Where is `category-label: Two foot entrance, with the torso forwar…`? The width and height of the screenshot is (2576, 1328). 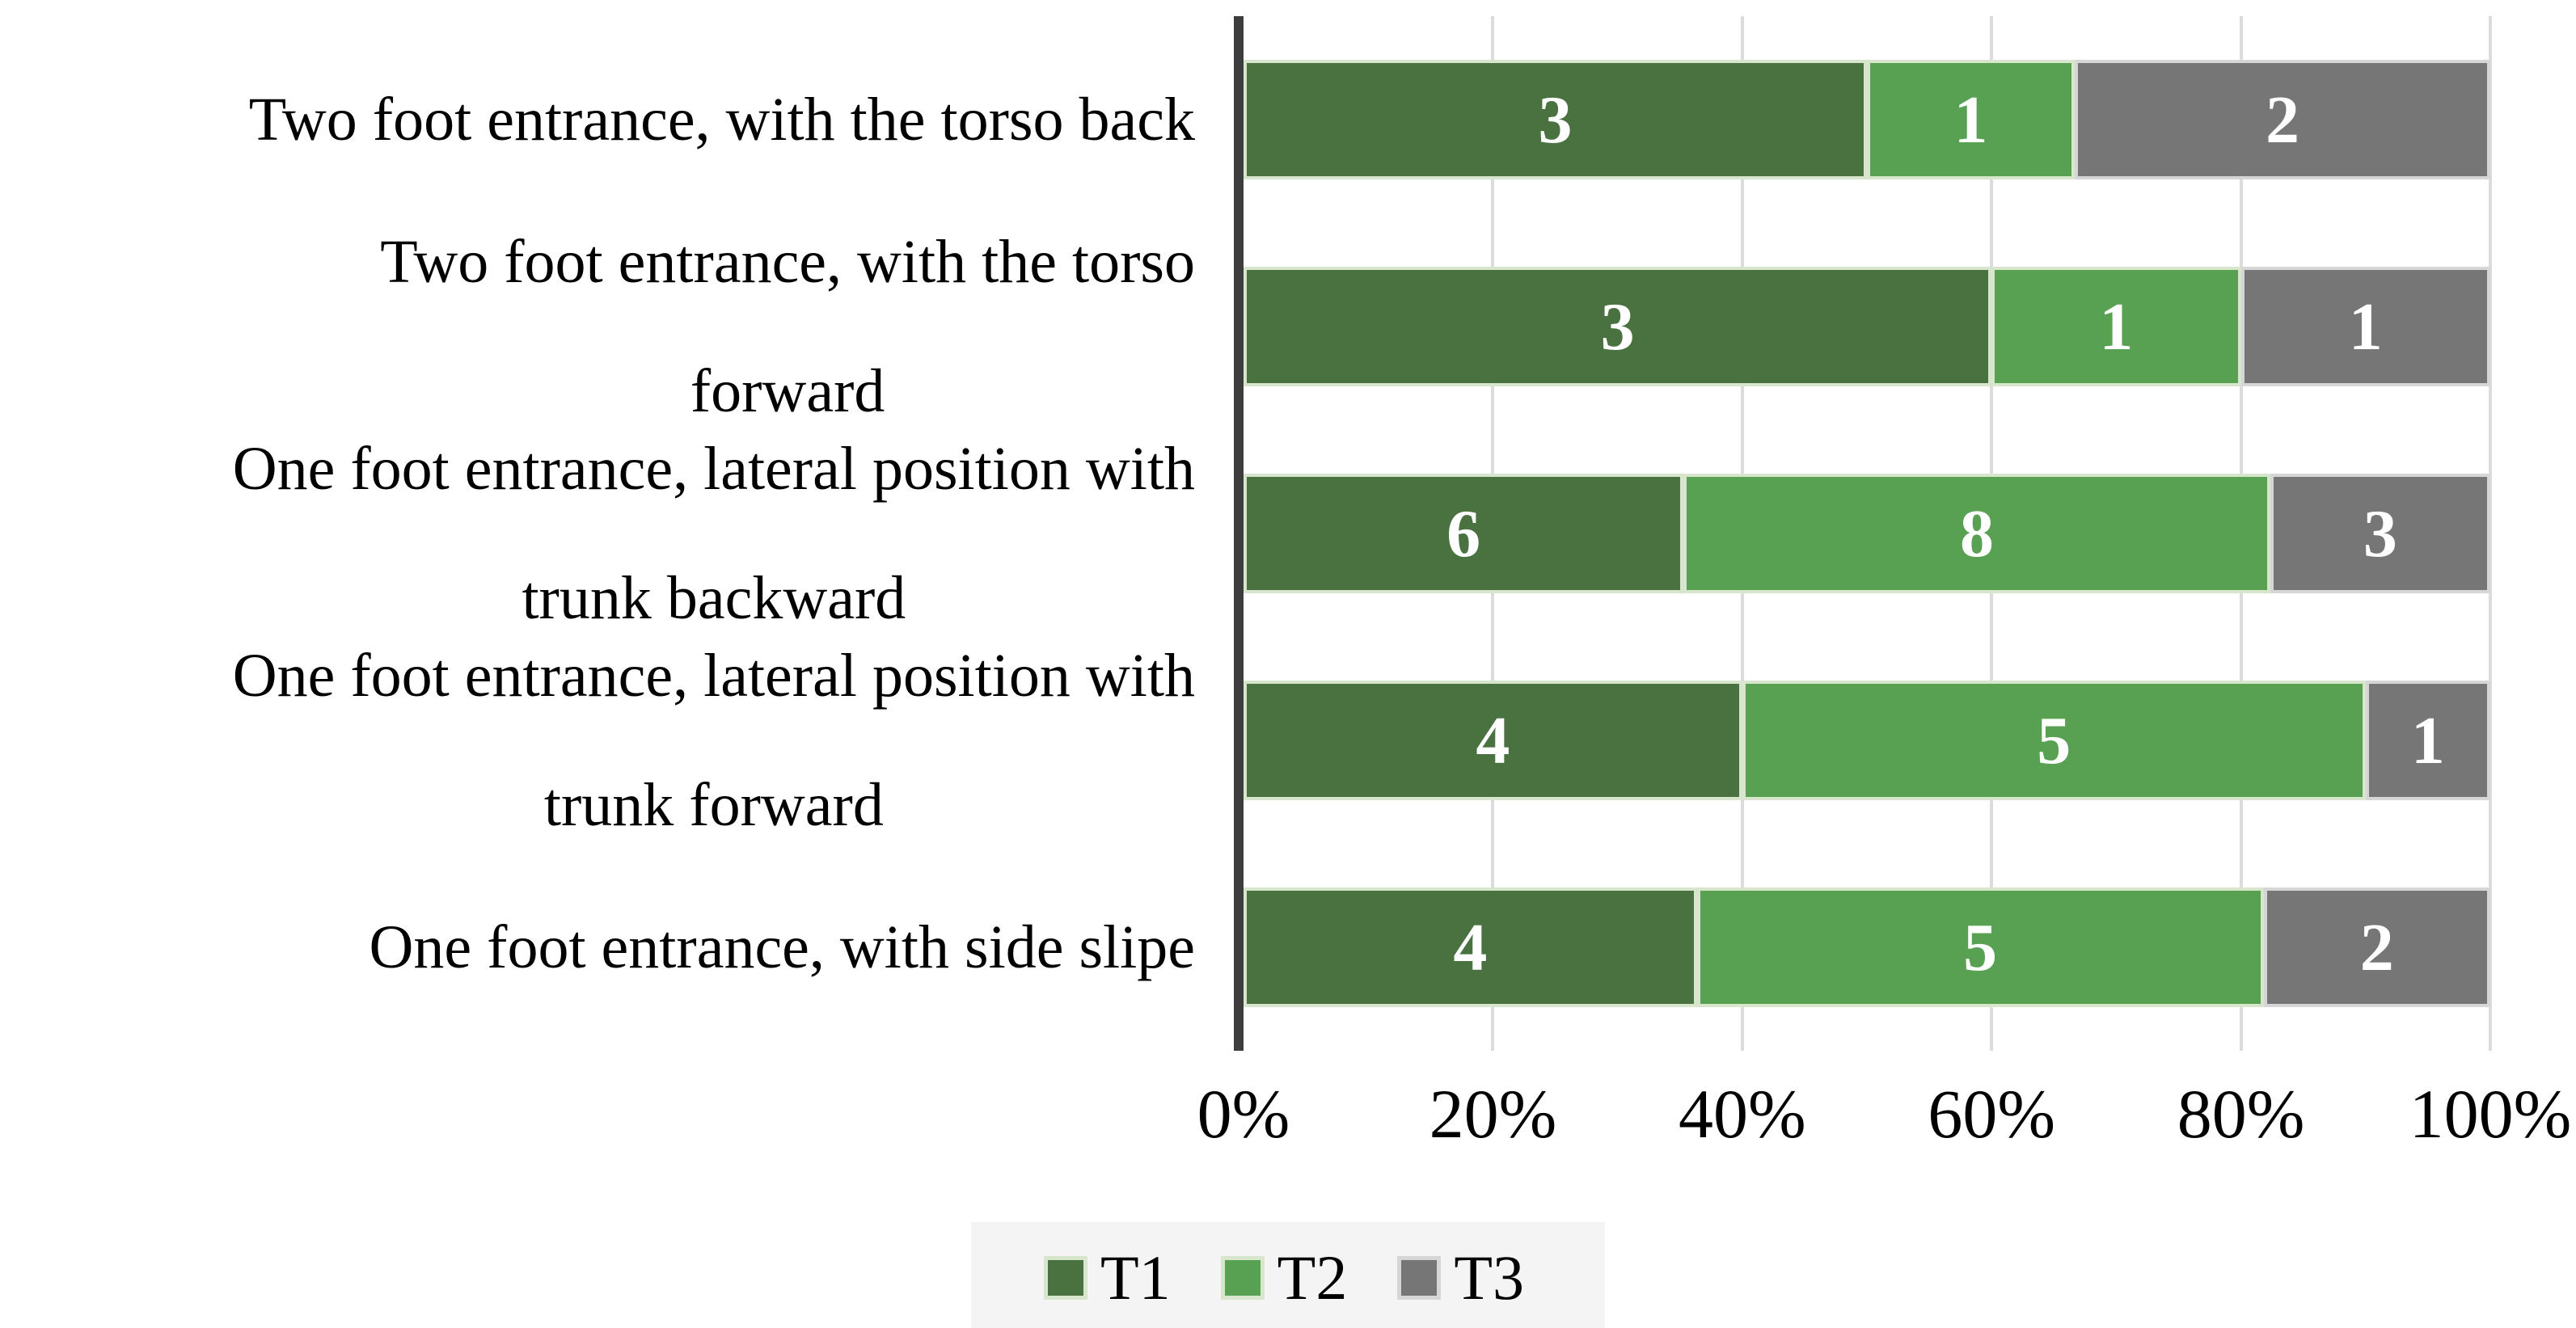
category-label: Two foot entrance, with the torso forwar… is located at coordinates (787, 326).